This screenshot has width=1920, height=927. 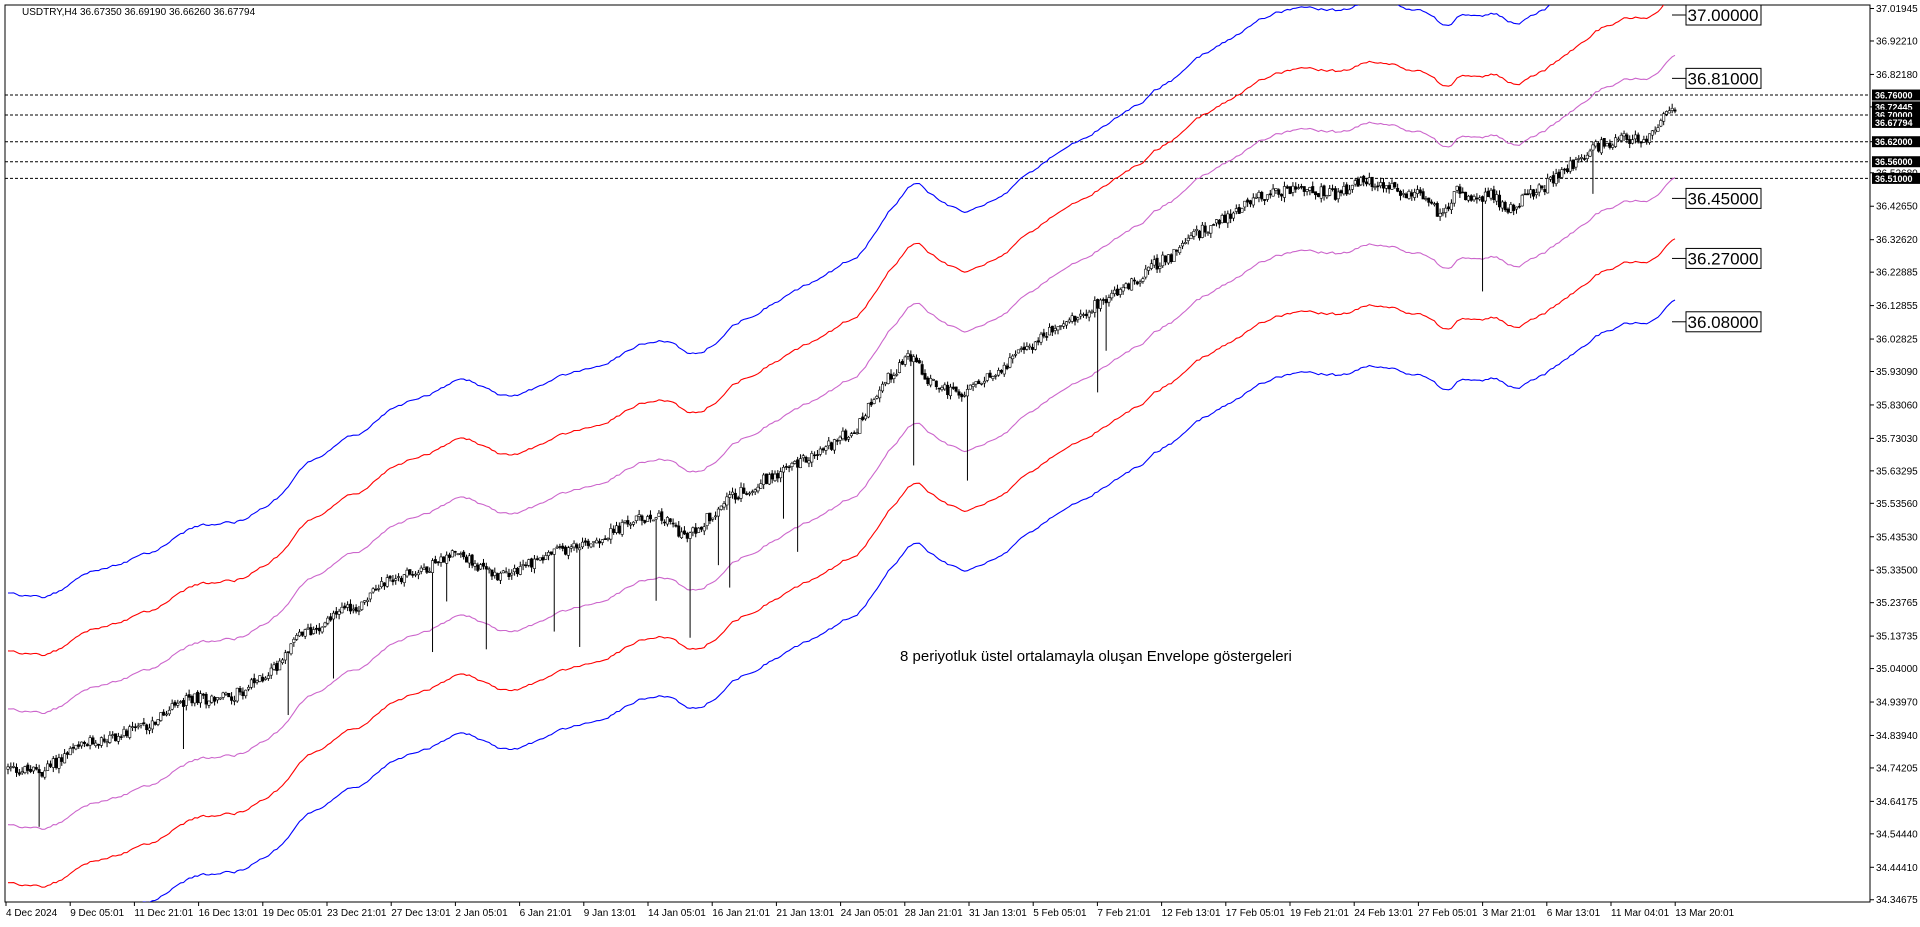 I want to click on y-tick-label: 35.93090, so click(x=1897, y=372).